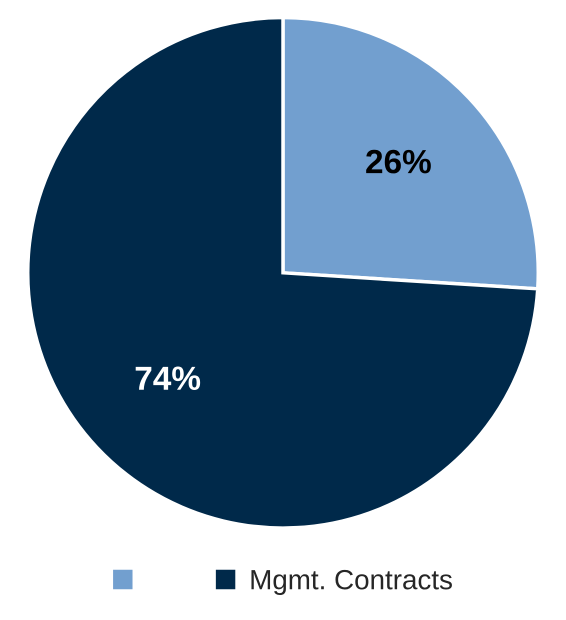 The width and height of the screenshot is (566, 620). What do you see at coordinates (351, 582) in the screenshot?
I see `legend-label: Mgmt. Contracts` at bounding box center [351, 582].